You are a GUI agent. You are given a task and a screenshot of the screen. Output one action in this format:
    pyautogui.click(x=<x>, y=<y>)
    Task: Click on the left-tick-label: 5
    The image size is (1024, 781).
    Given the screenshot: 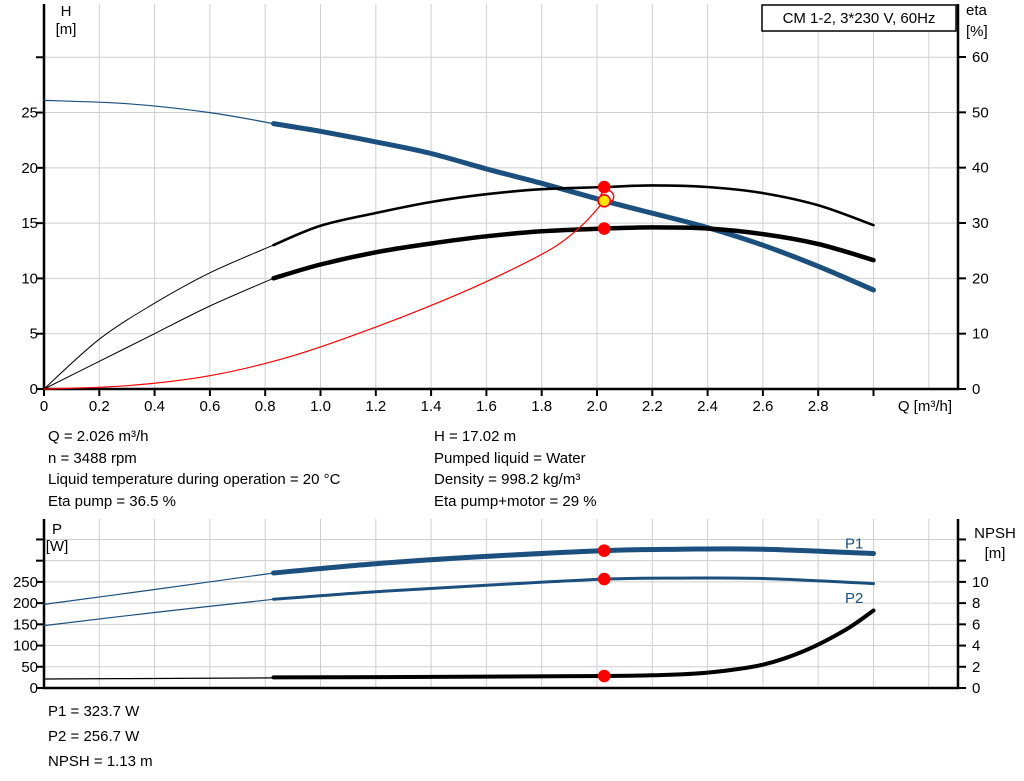 What is the action you would take?
    pyautogui.click(x=34, y=334)
    